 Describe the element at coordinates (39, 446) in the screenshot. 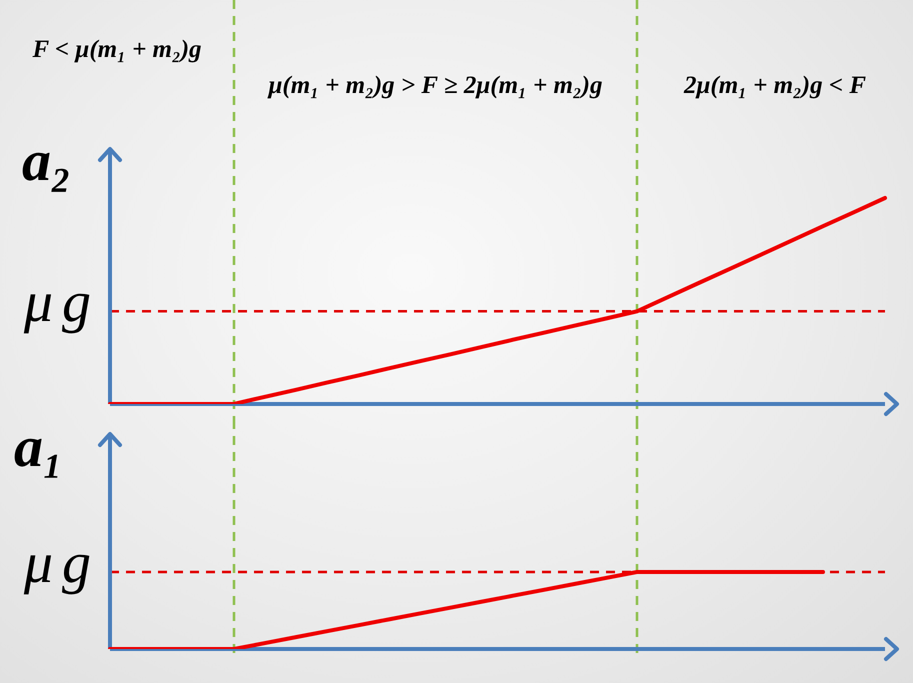

I see `y-axis-title: a₁` at that location.